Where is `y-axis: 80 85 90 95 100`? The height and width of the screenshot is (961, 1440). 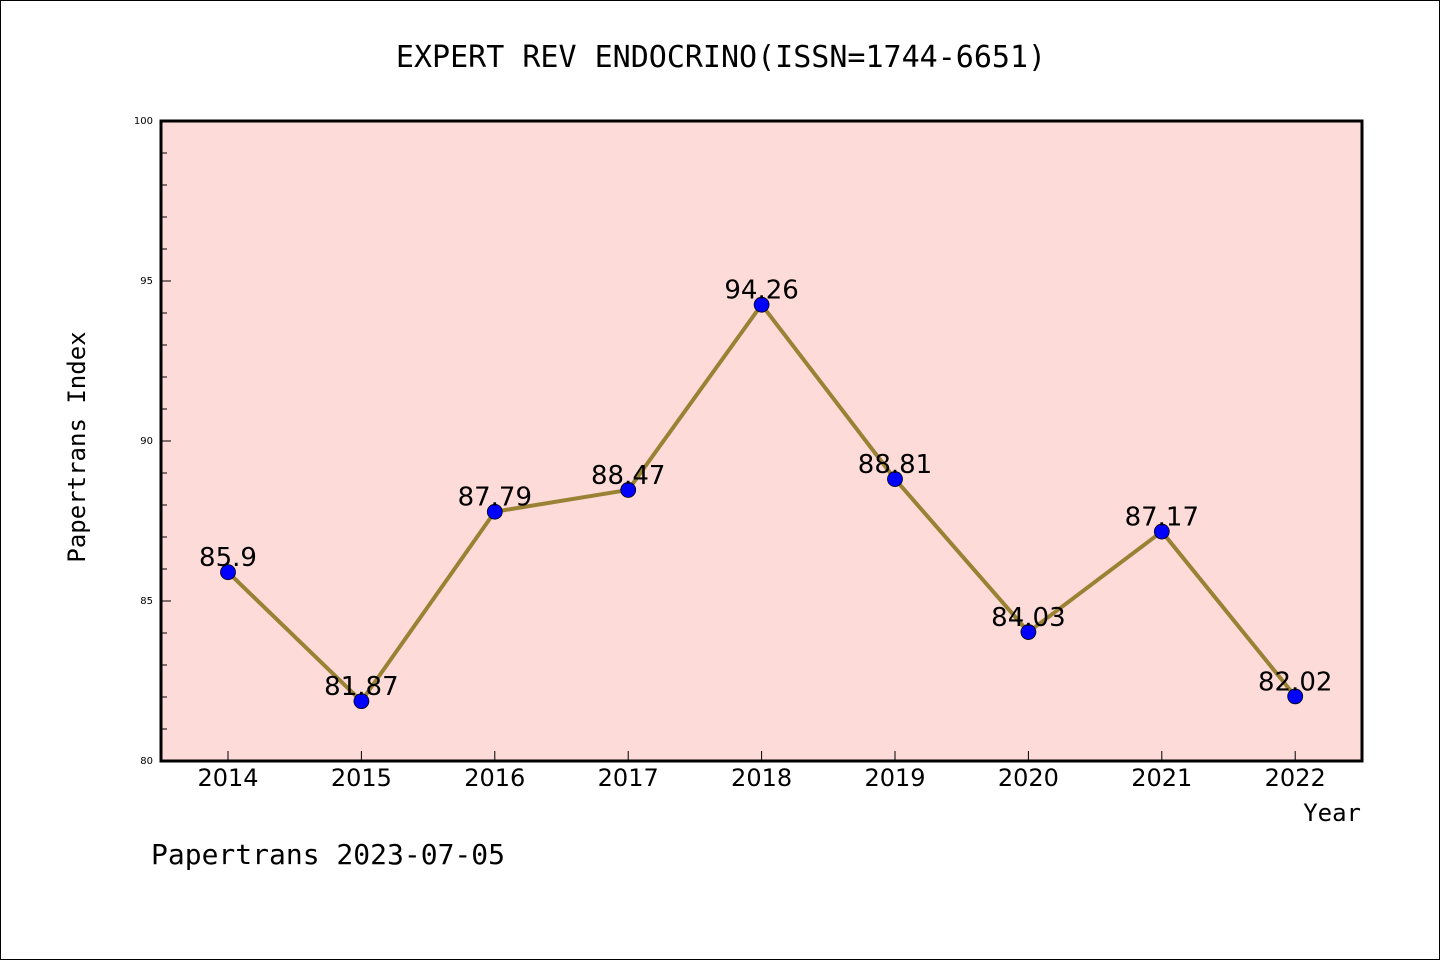
y-axis: 80 85 90 95 100 is located at coordinates (152, 441).